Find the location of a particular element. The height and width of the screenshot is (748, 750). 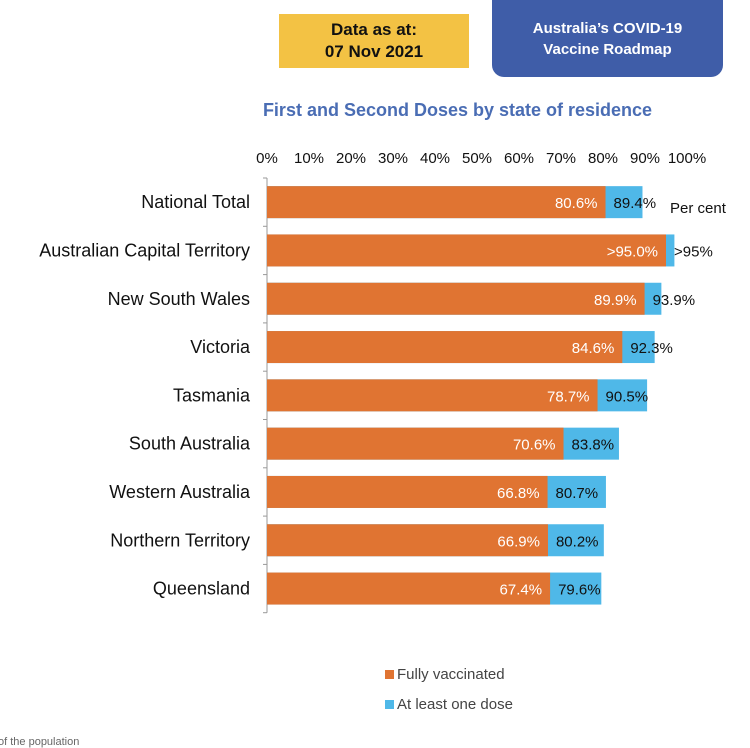

data-label-fully-vaccinated: 80.6% is located at coordinates (576, 203).